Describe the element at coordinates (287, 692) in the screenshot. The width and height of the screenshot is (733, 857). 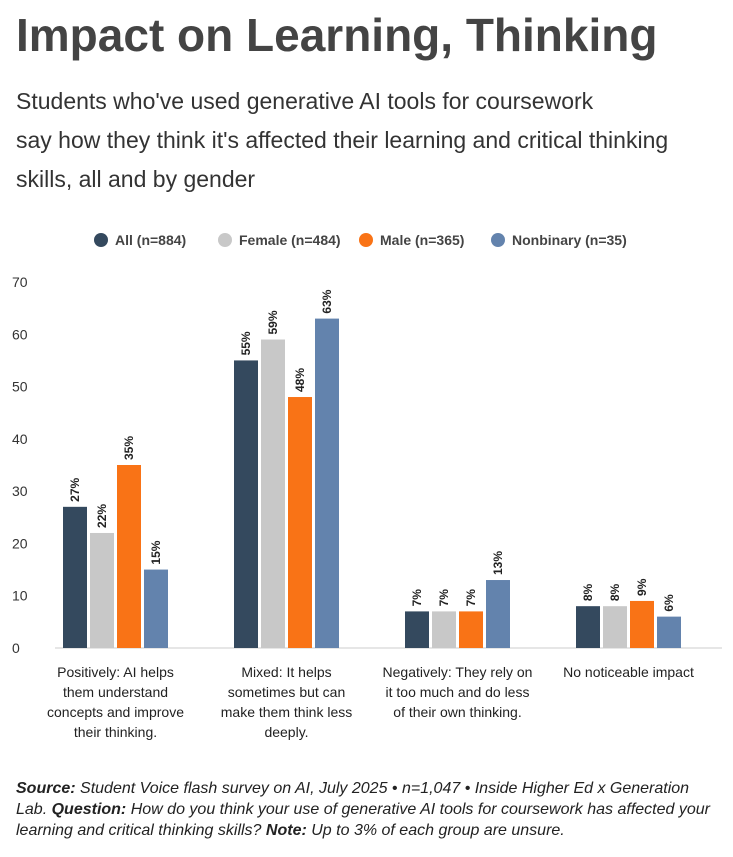
I see `category-label-line: sometimes but can` at that location.